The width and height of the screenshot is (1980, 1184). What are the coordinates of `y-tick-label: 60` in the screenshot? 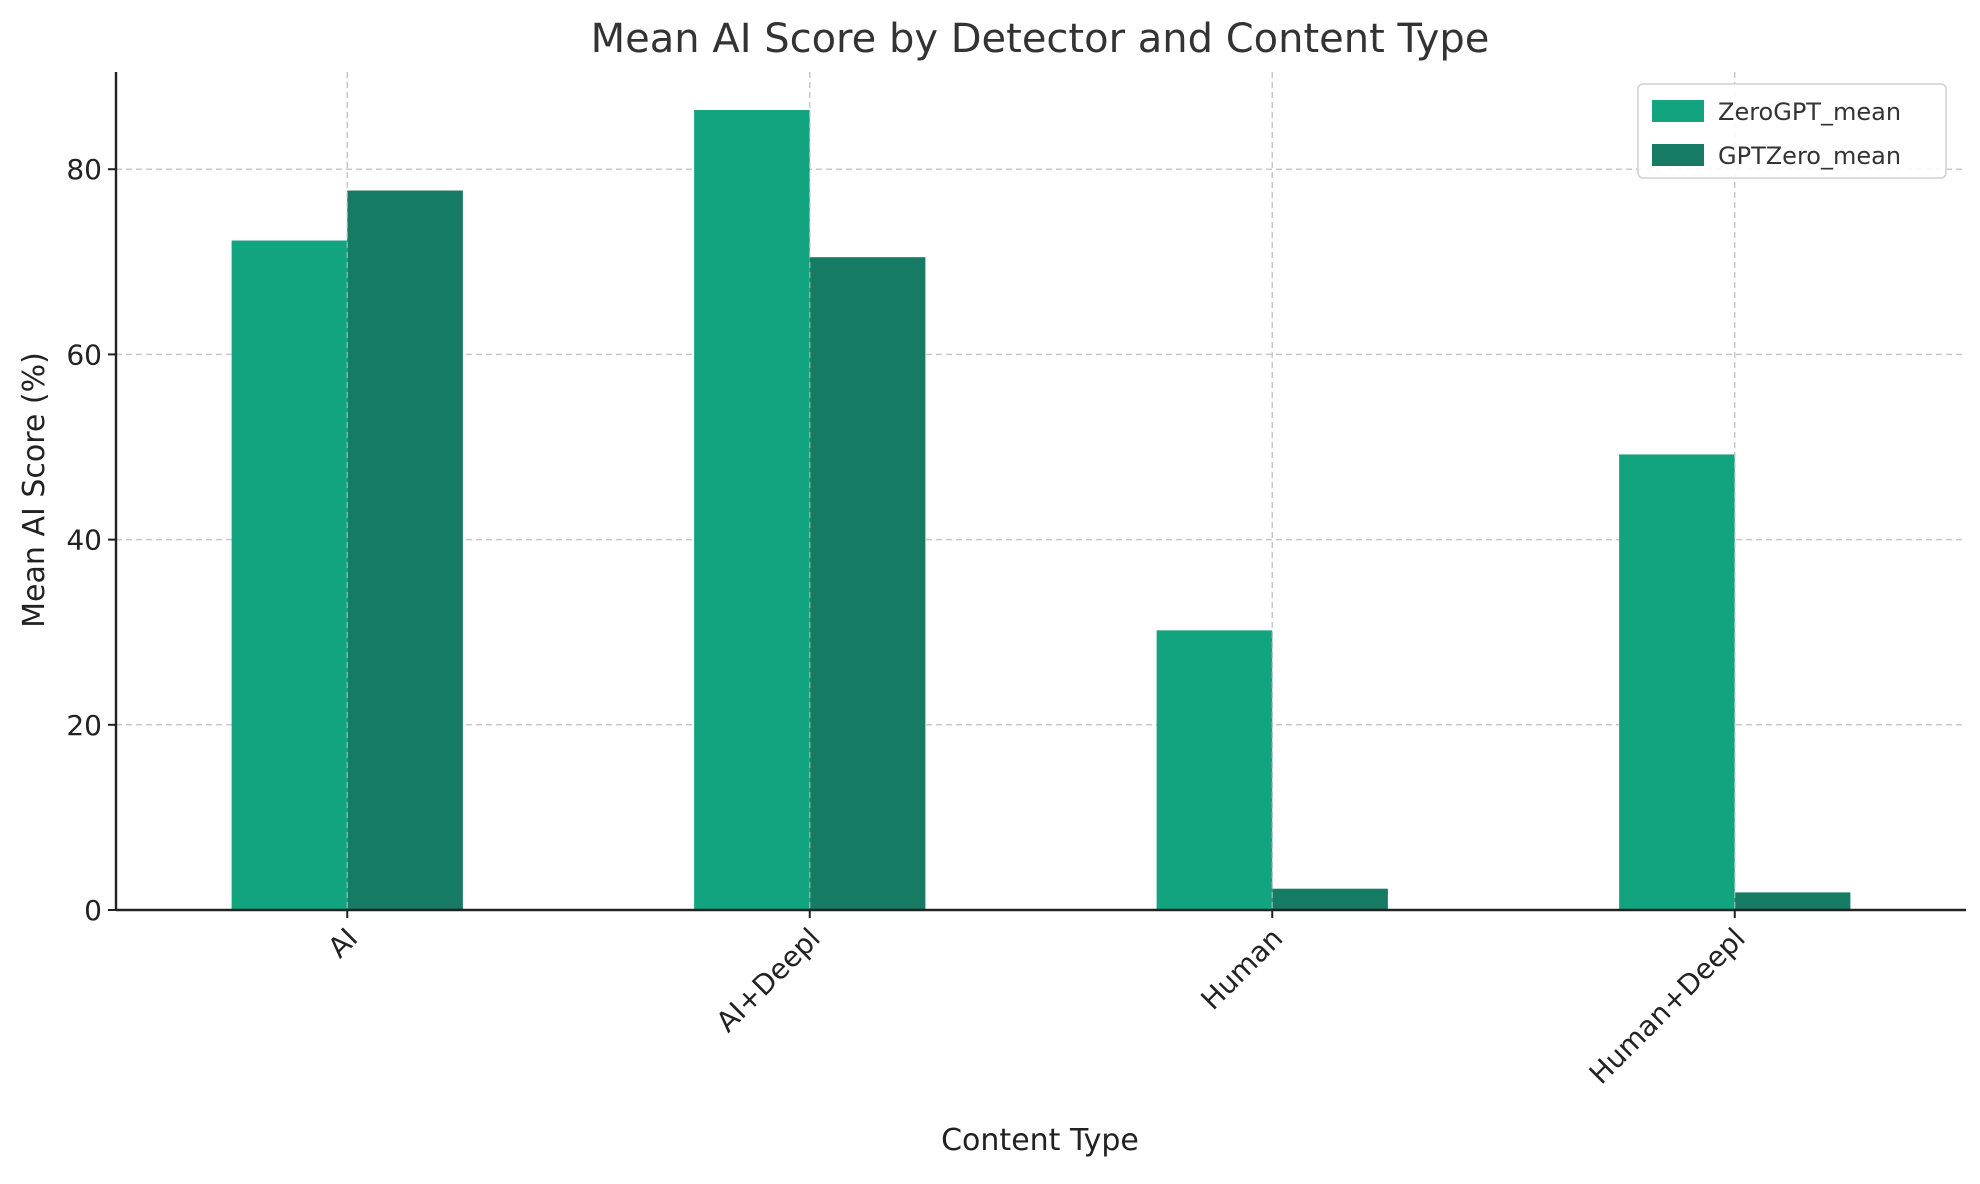 It's located at (84, 354).